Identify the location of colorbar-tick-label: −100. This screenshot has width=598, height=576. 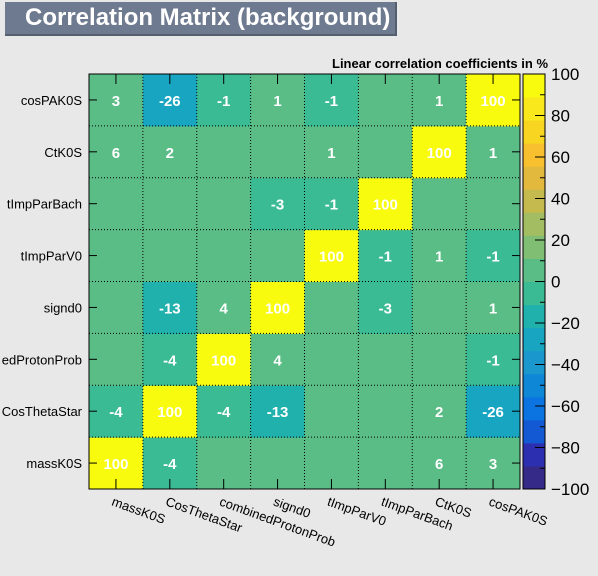
(570, 489).